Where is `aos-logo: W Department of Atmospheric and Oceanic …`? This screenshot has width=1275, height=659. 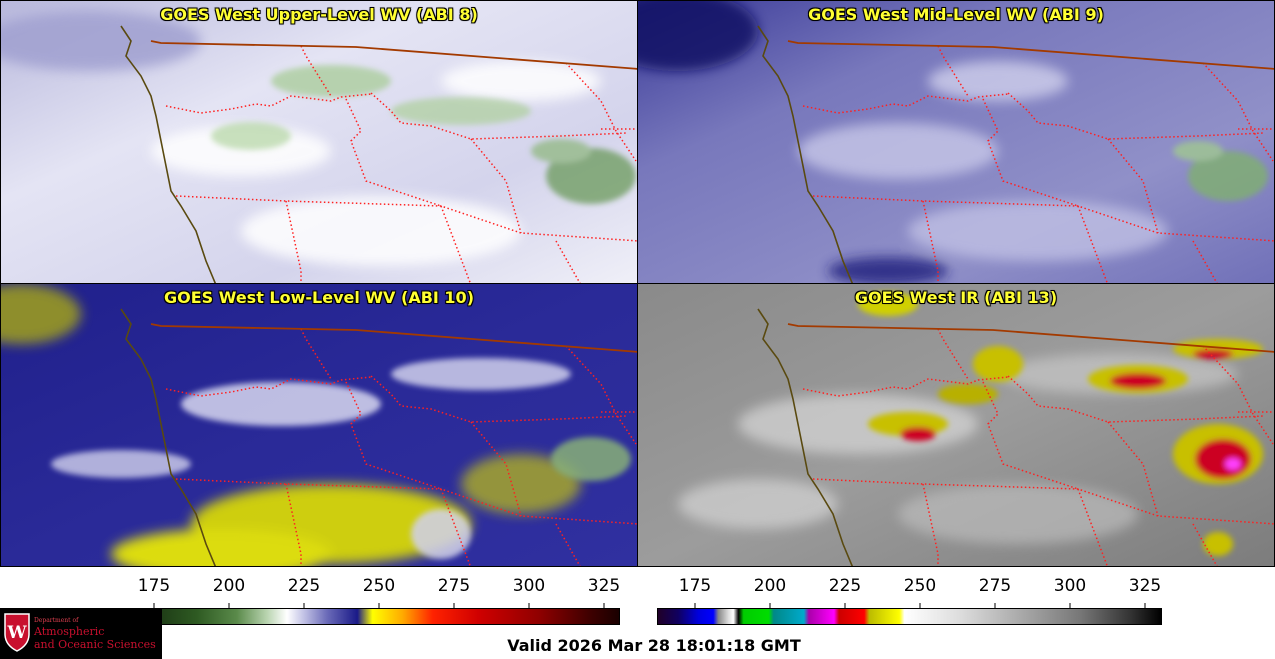
aos-logo: W Department of Atmospheric and Oceanic … is located at coordinates (81, 633).